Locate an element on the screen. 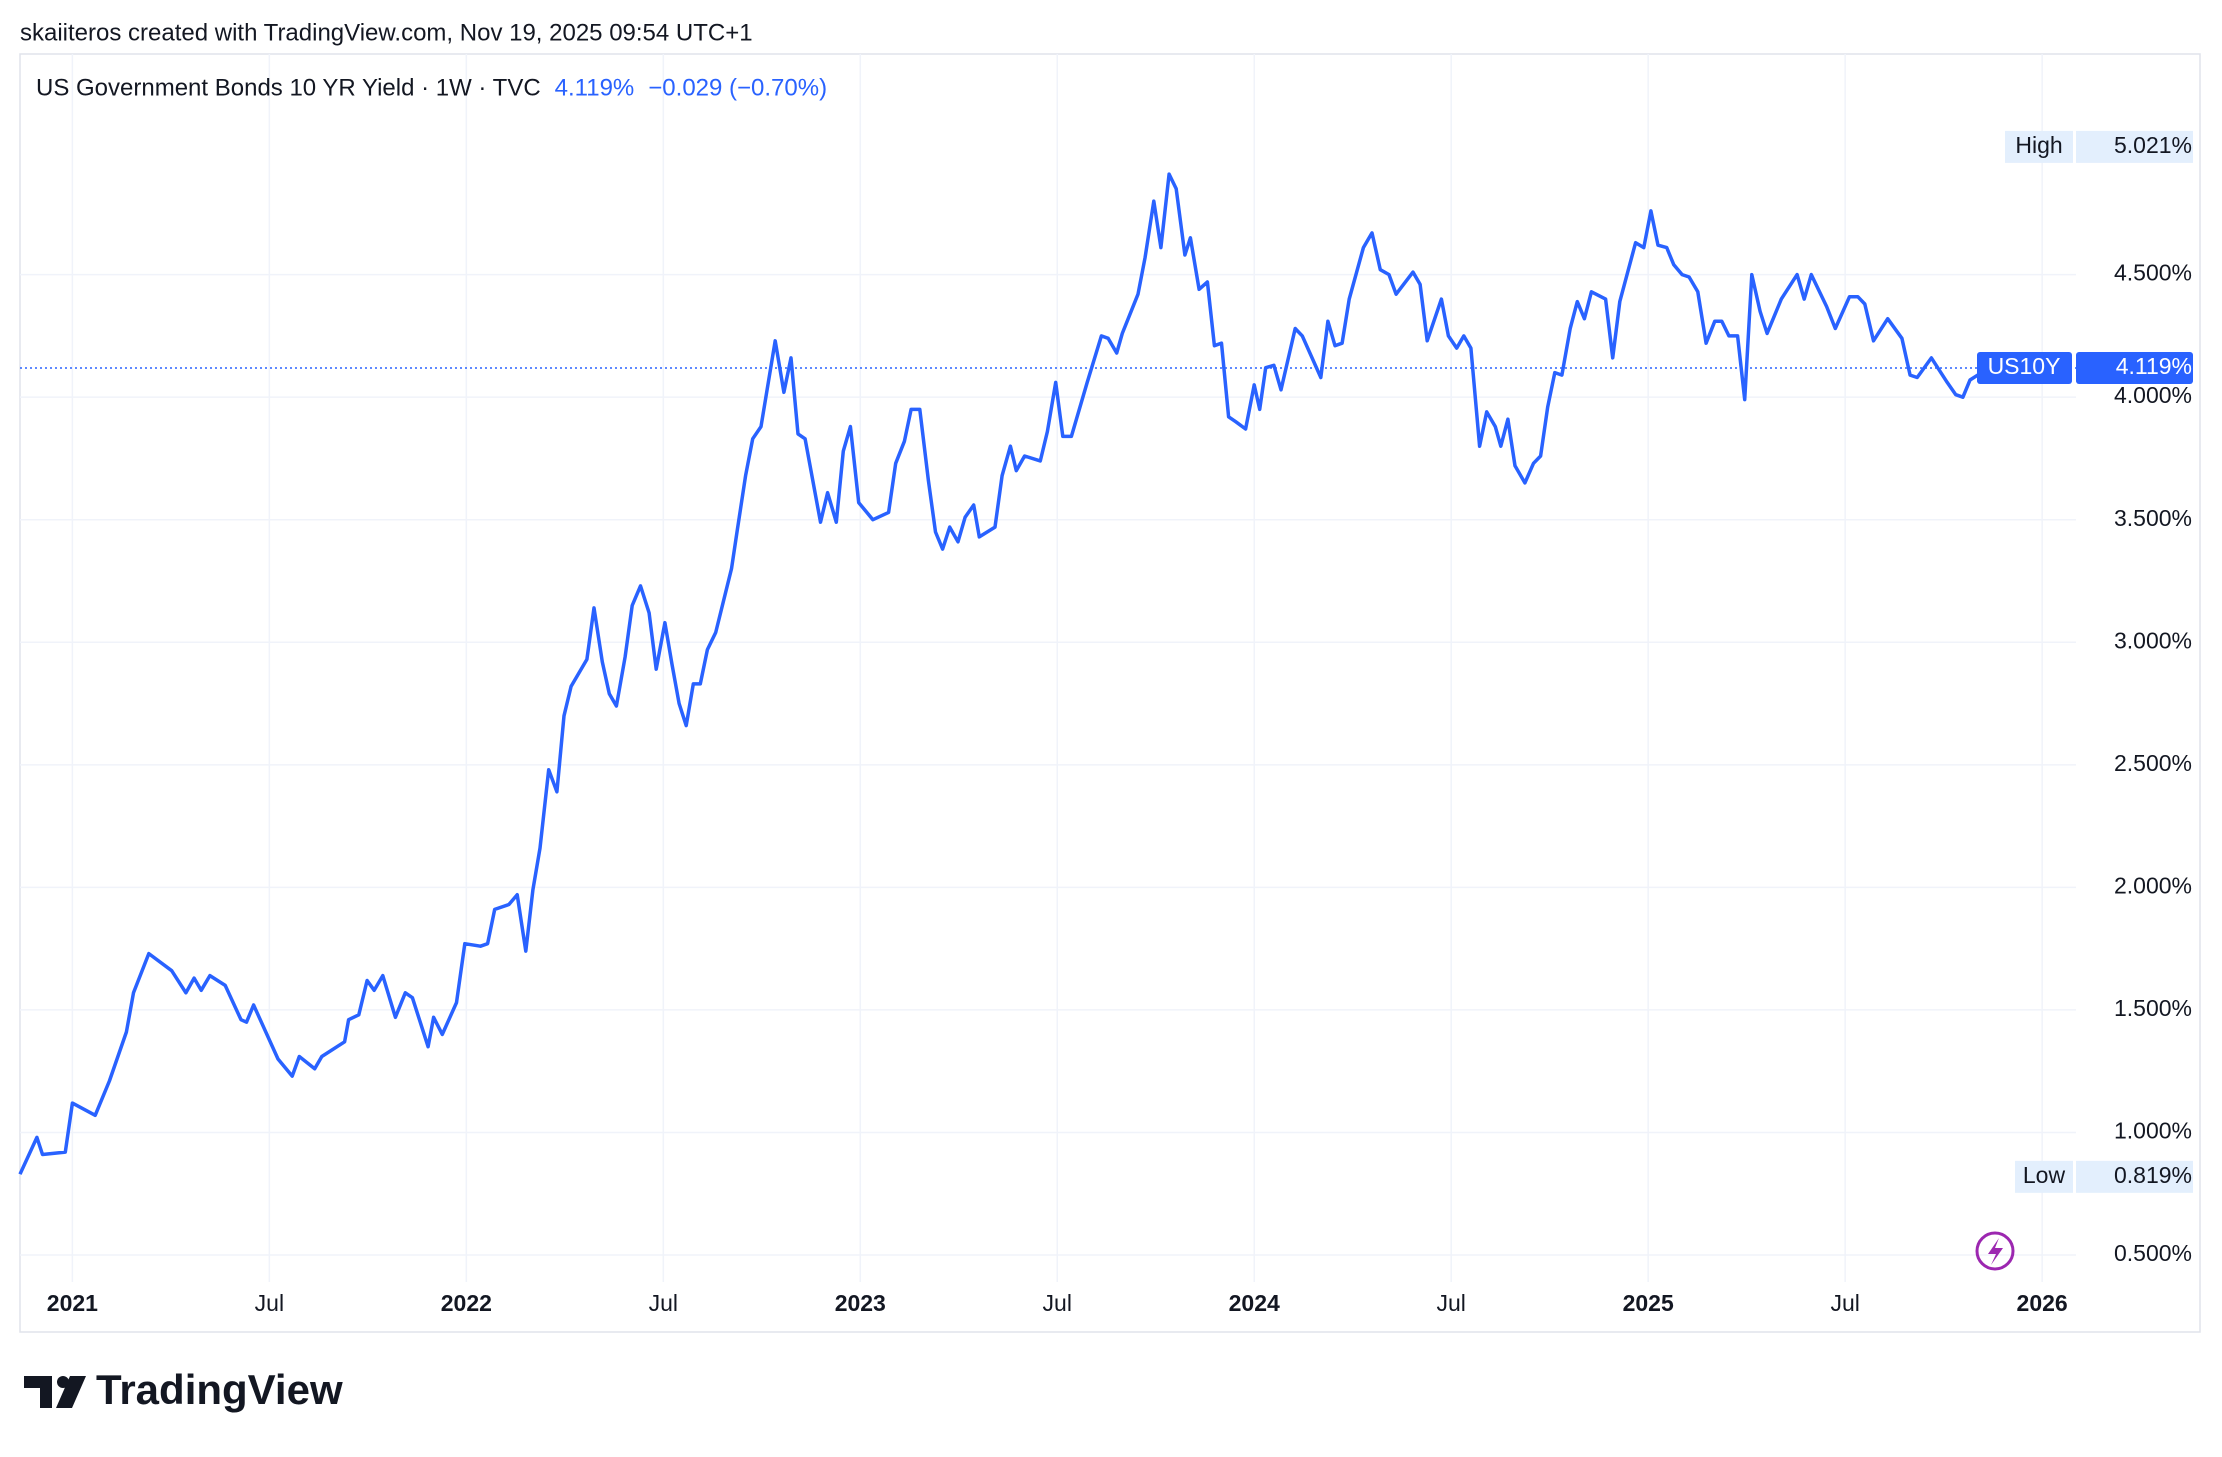 This screenshot has height=1457, width=2222. low-name: Low is located at coordinates (2044, 1175).